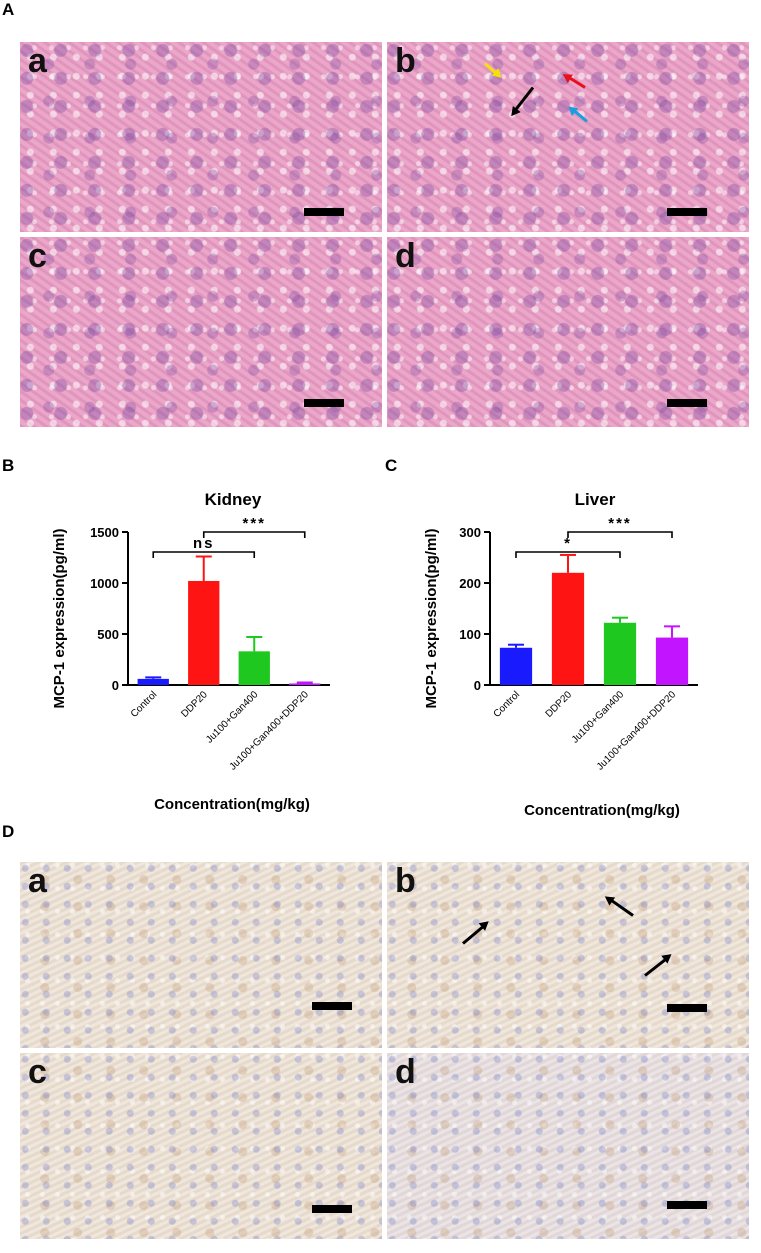  What do you see at coordinates (104, 583) in the screenshot?
I see `y-tick-label: 1000` at bounding box center [104, 583].